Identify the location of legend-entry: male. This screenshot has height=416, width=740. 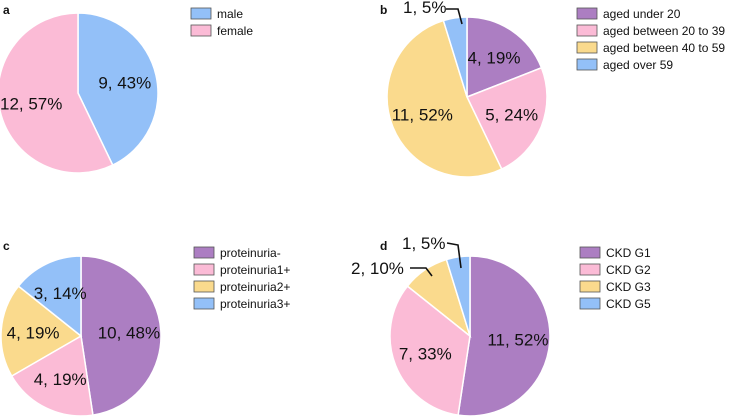
(230, 14).